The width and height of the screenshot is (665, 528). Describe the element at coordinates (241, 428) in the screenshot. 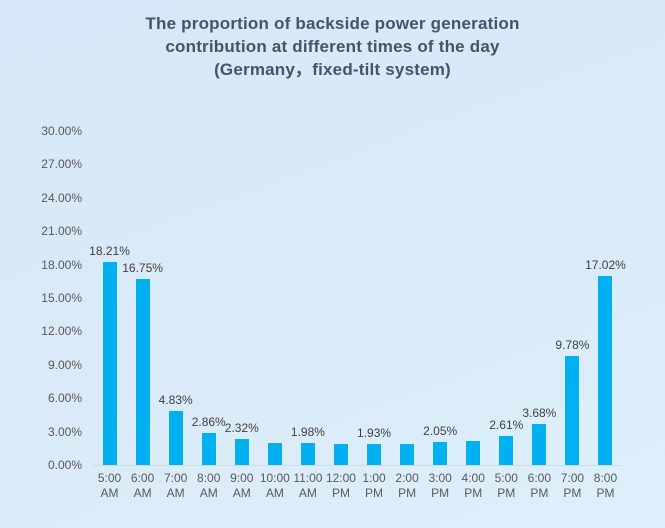

I see `bar-data-label: 2.32%` at that location.